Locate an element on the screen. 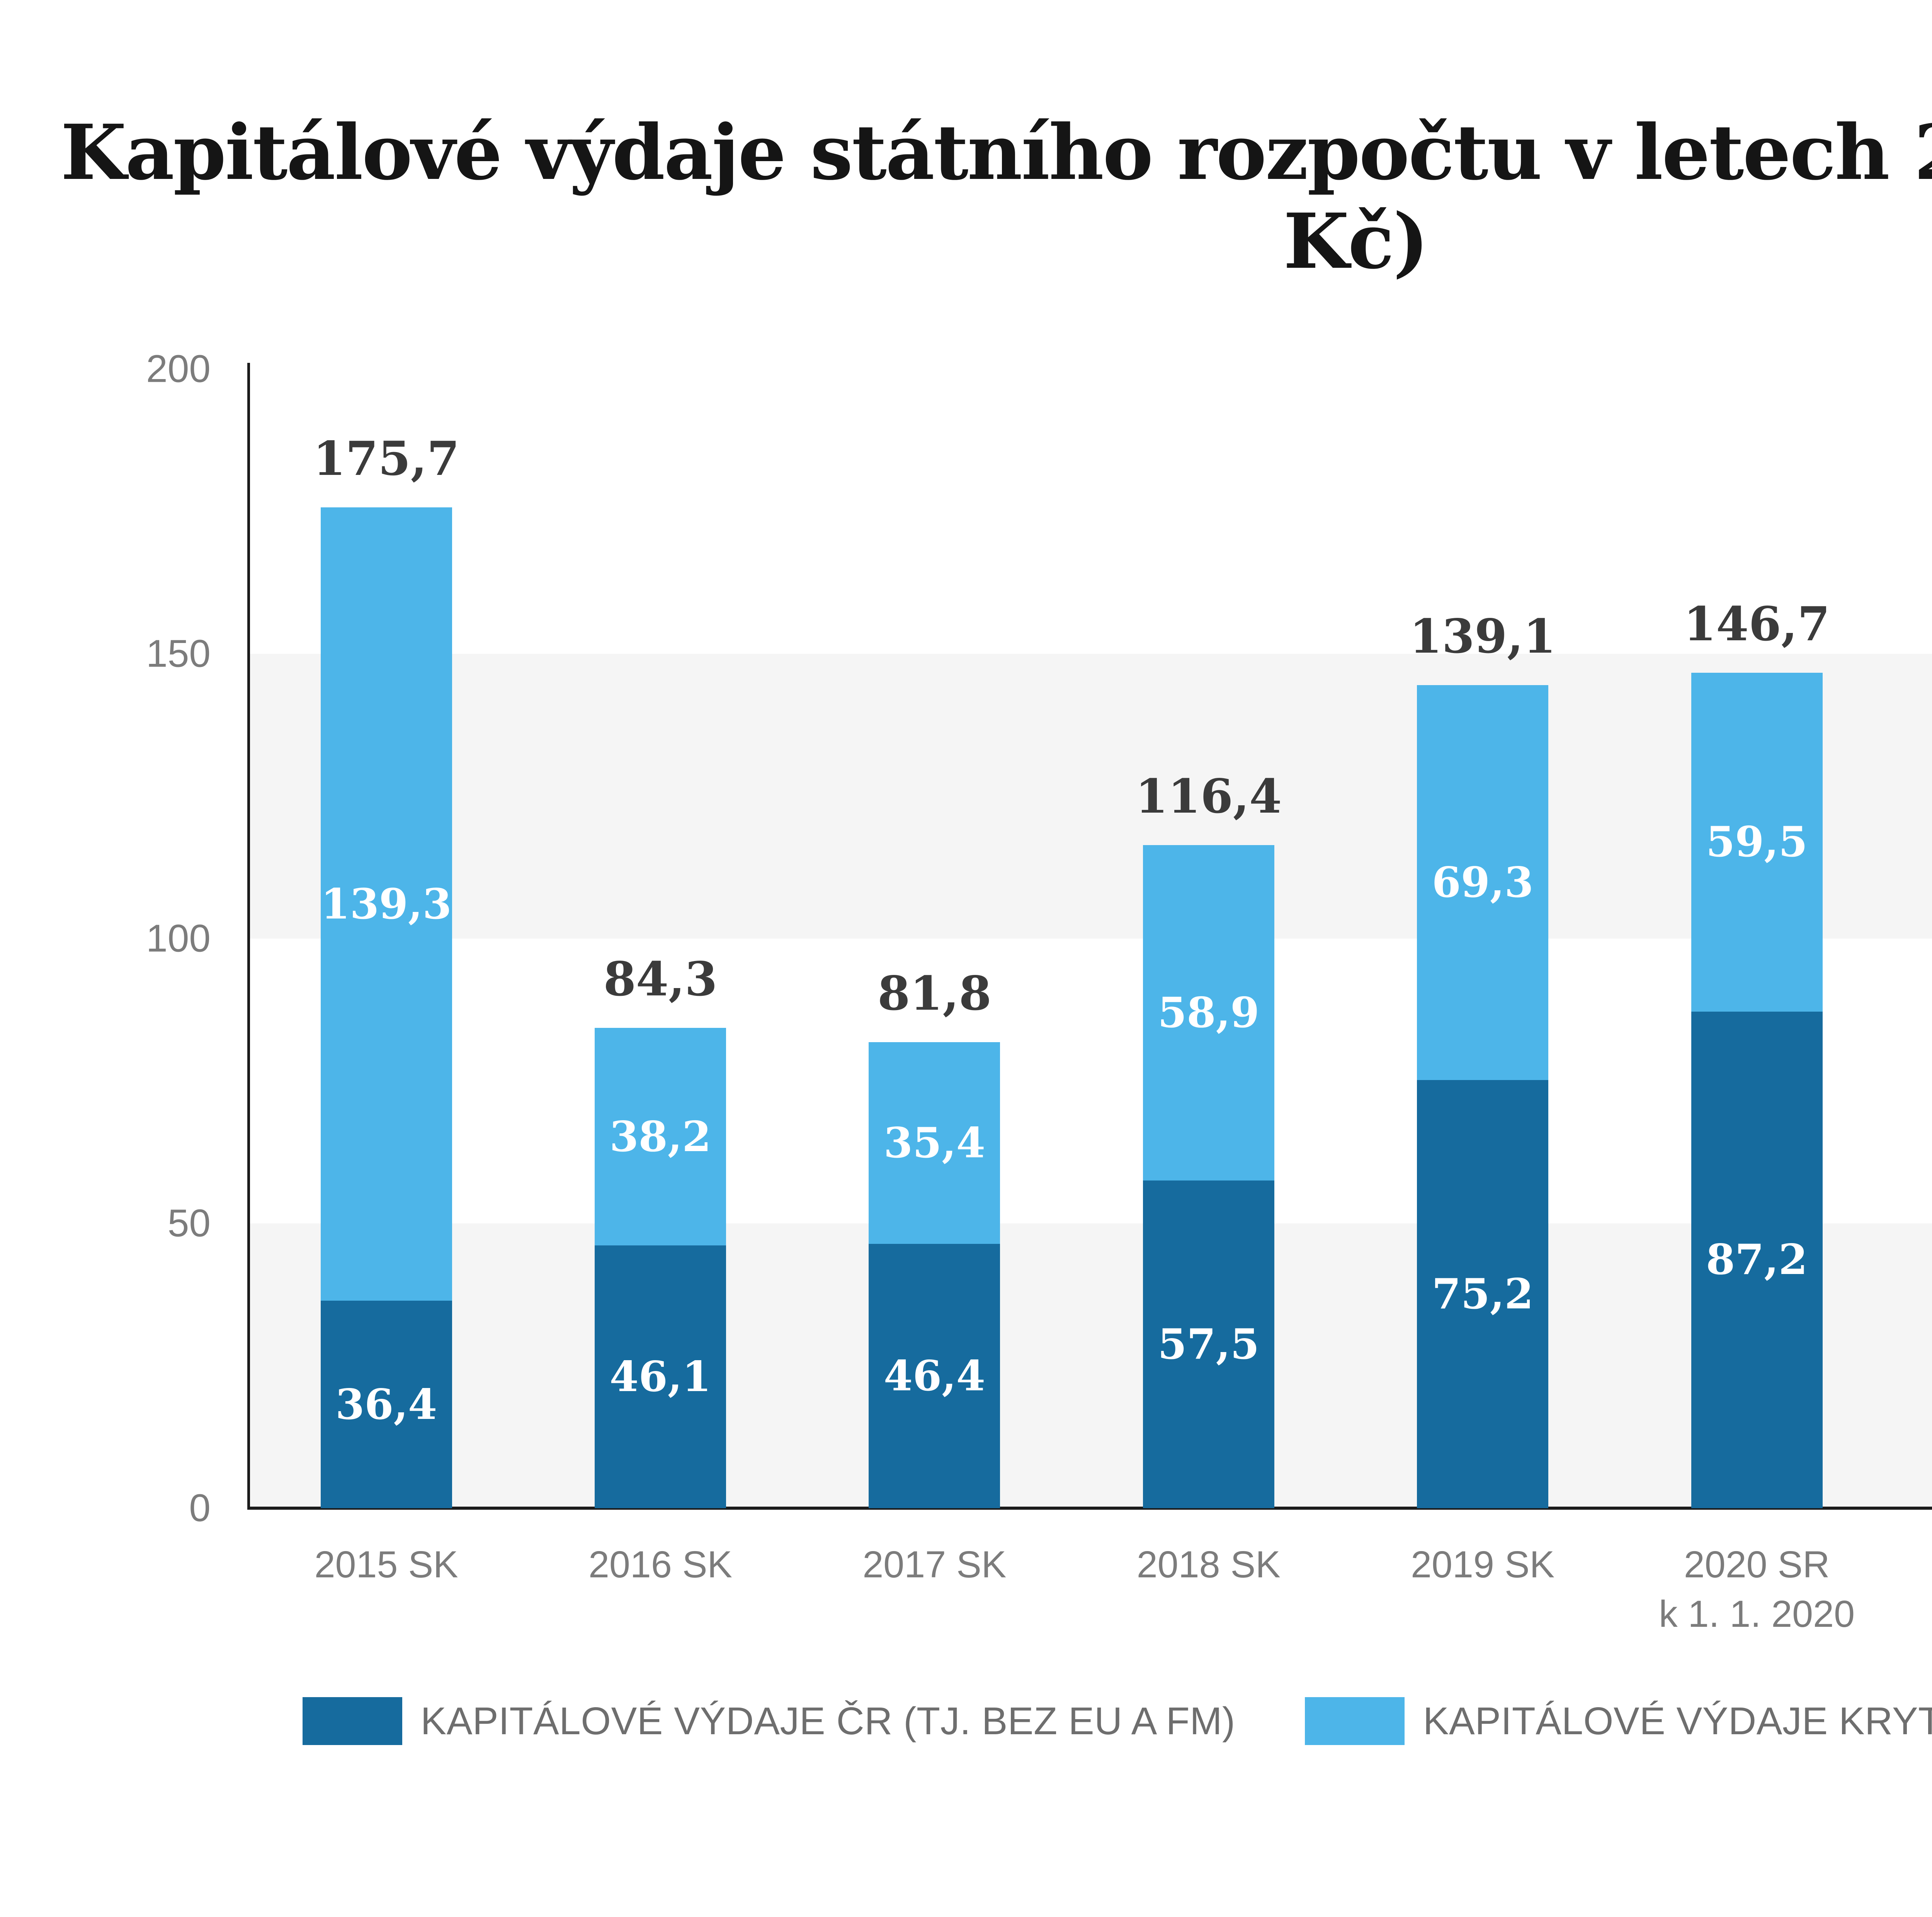  bar-stack: 58,9 57,5 is located at coordinates (1208, 1176).